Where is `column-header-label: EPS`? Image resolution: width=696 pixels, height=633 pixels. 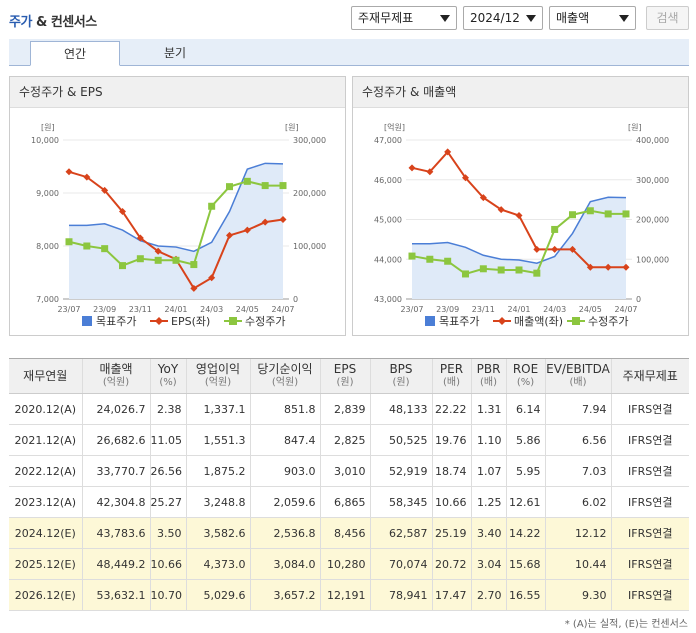 column-header-label: EPS is located at coordinates (345, 369).